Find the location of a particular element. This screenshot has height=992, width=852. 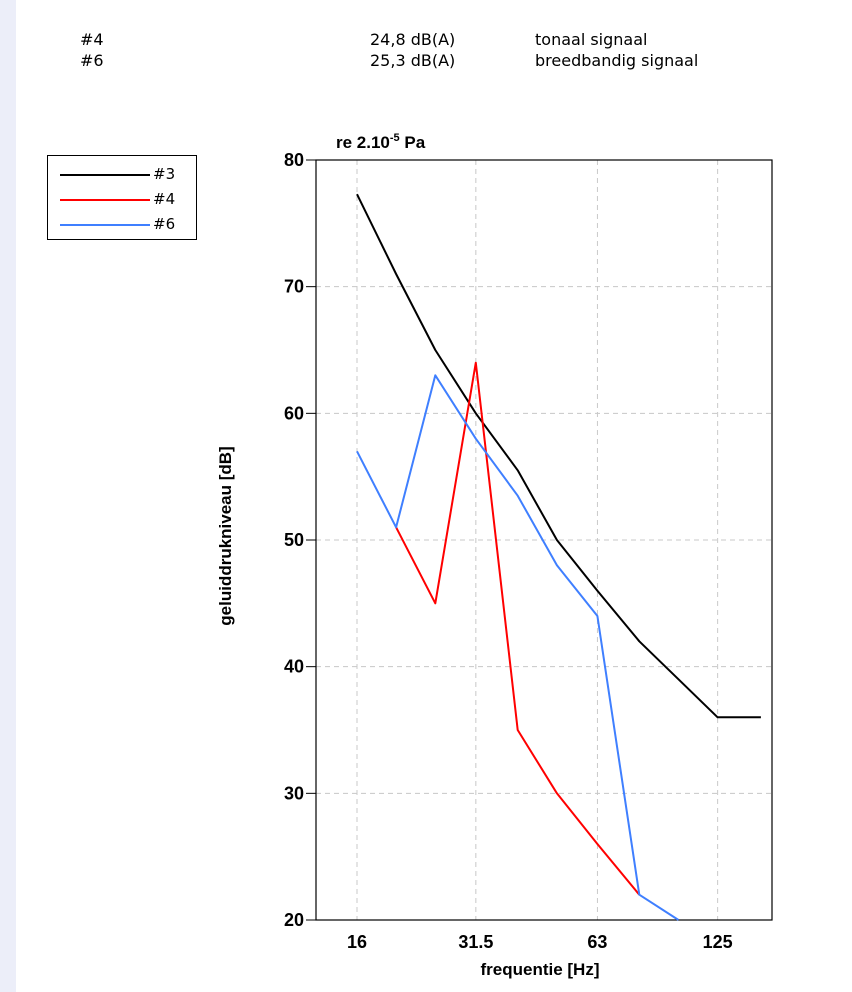

x-tick-label: 125 is located at coordinates (718, 942).